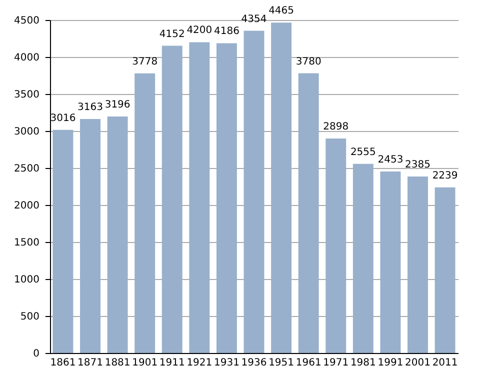  What do you see at coordinates (27, 280) in the screenshot?
I see `y-tick-label: 1000` at bounding box center [27, 280].